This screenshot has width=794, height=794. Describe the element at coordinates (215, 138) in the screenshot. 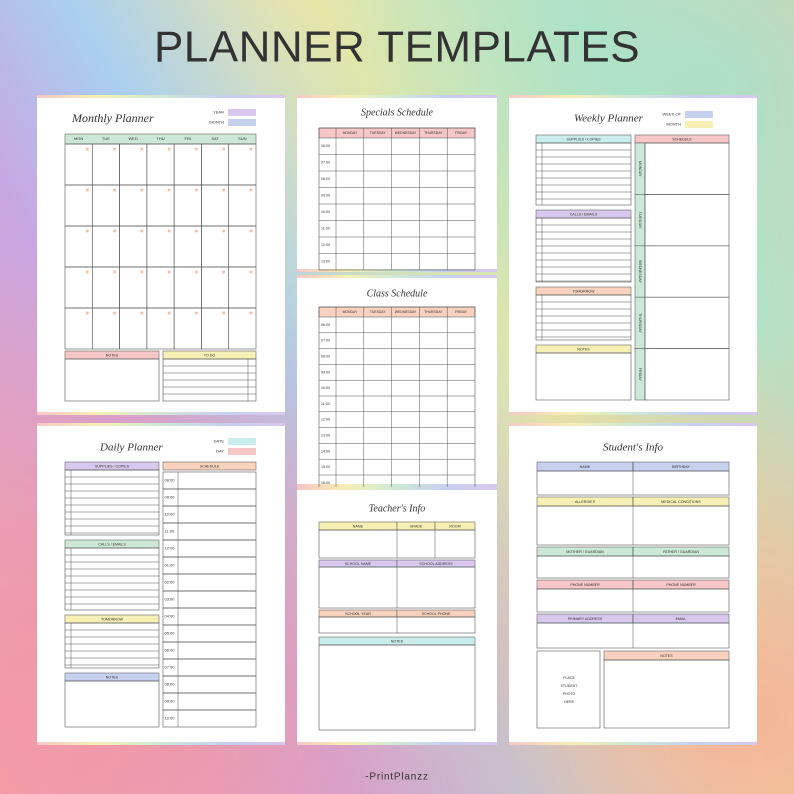

I see `day-label: SAT` at that location.